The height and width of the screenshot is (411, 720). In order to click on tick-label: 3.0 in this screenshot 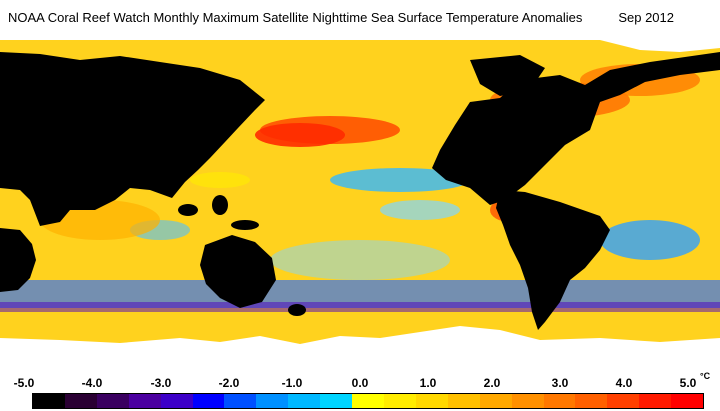, I will do `click(560, 383)`.